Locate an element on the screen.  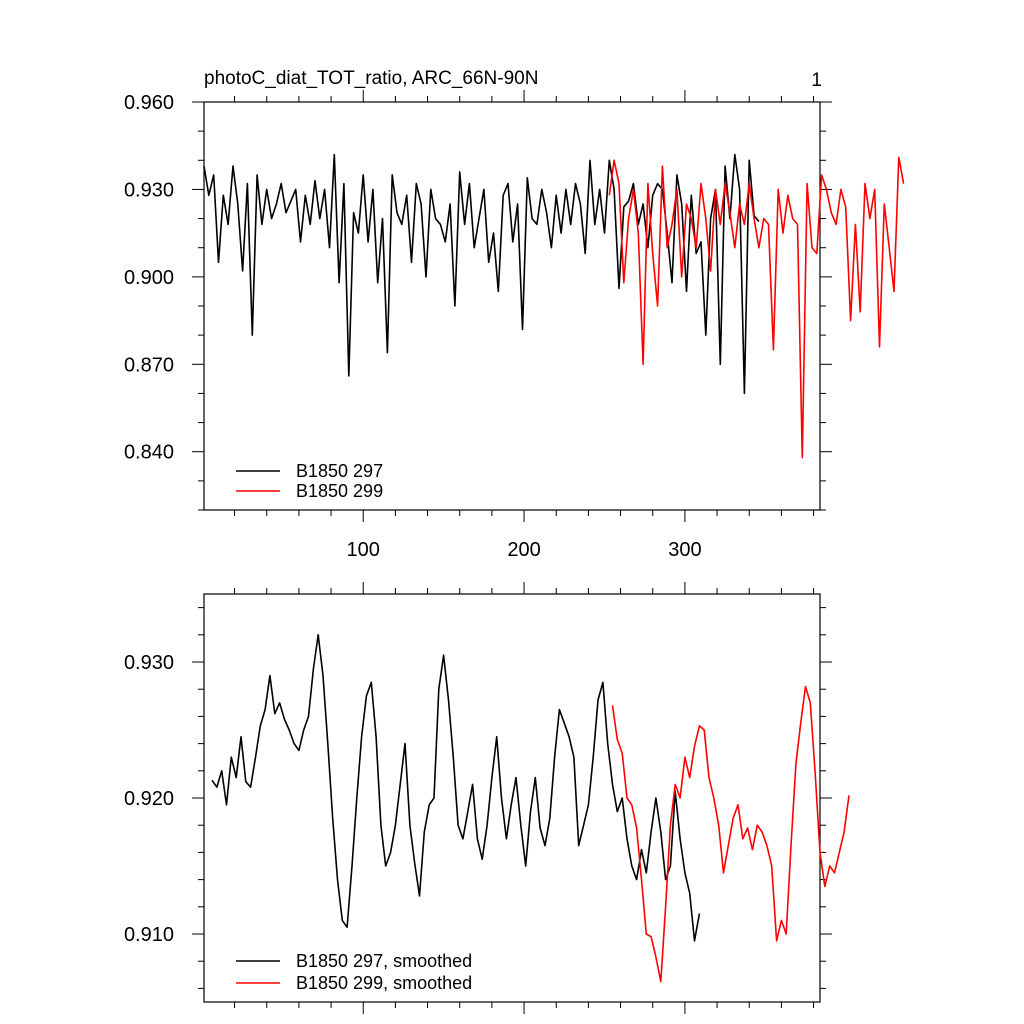
x-tick-label: 100 is located at coordinates (363, 550).